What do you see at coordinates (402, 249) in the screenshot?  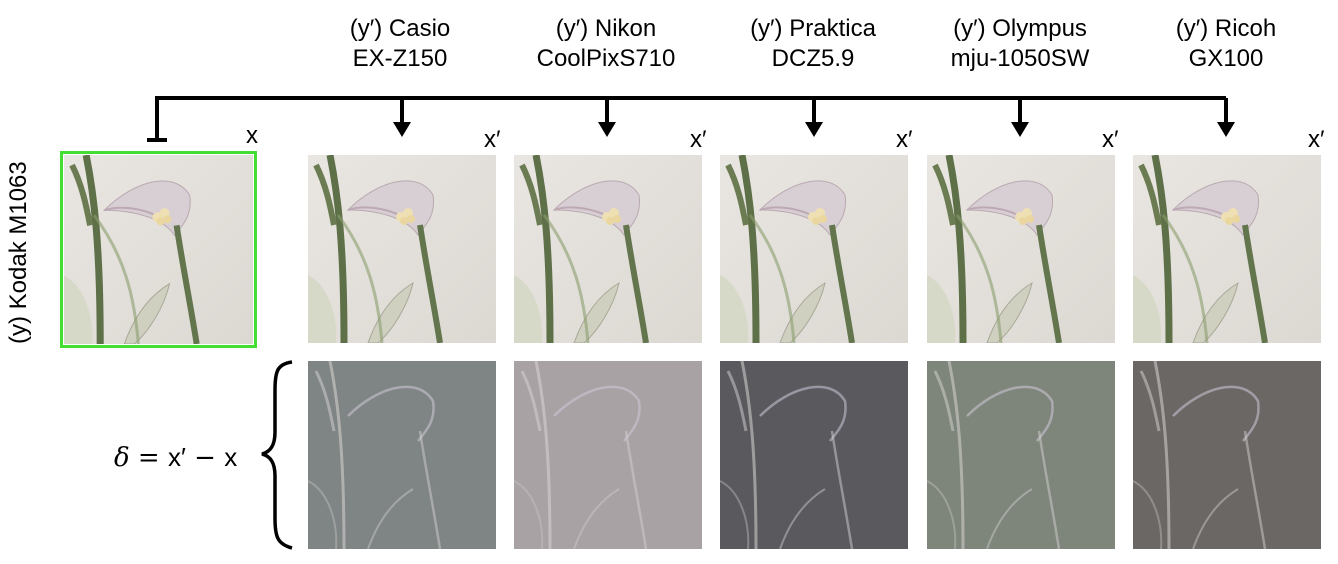 I see `translated-image-casio` at bounding box center [402, 249].